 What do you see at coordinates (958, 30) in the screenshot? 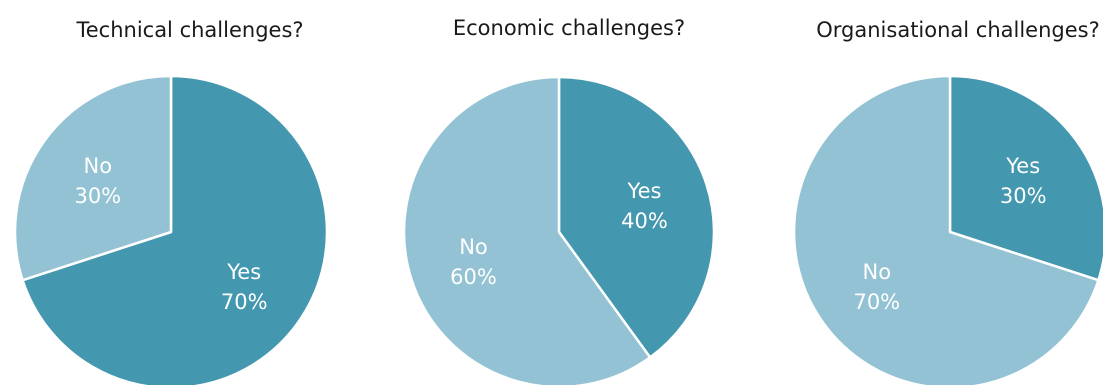
I see `chart-title-organisational: Organisational challenges?` at bounding box center [958, 30].